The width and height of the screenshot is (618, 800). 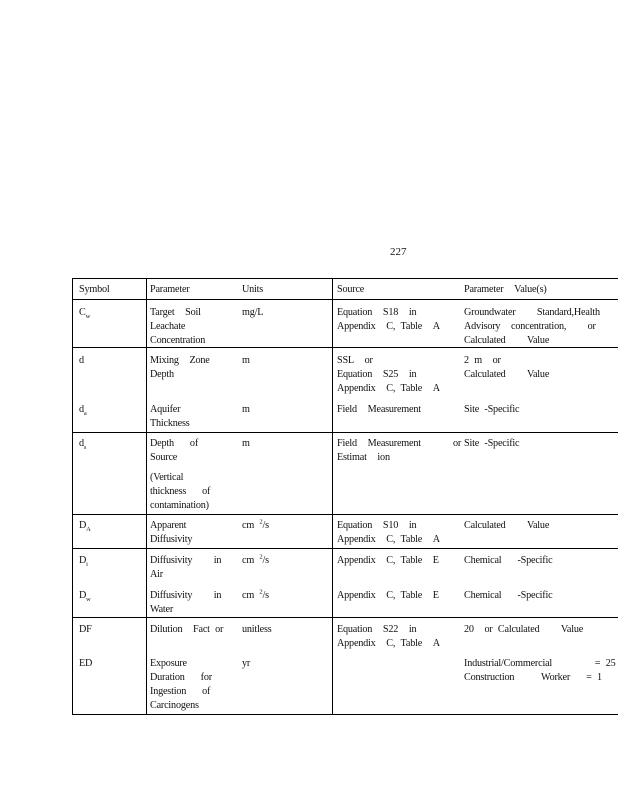 I want to click on cell-source: Field Measurement, so click(x=379, y=409).